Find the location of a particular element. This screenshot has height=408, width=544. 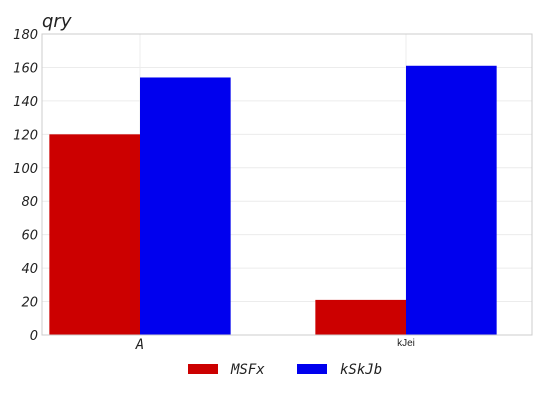

y-tick-label: 0 is located at coordinates (34, 336).